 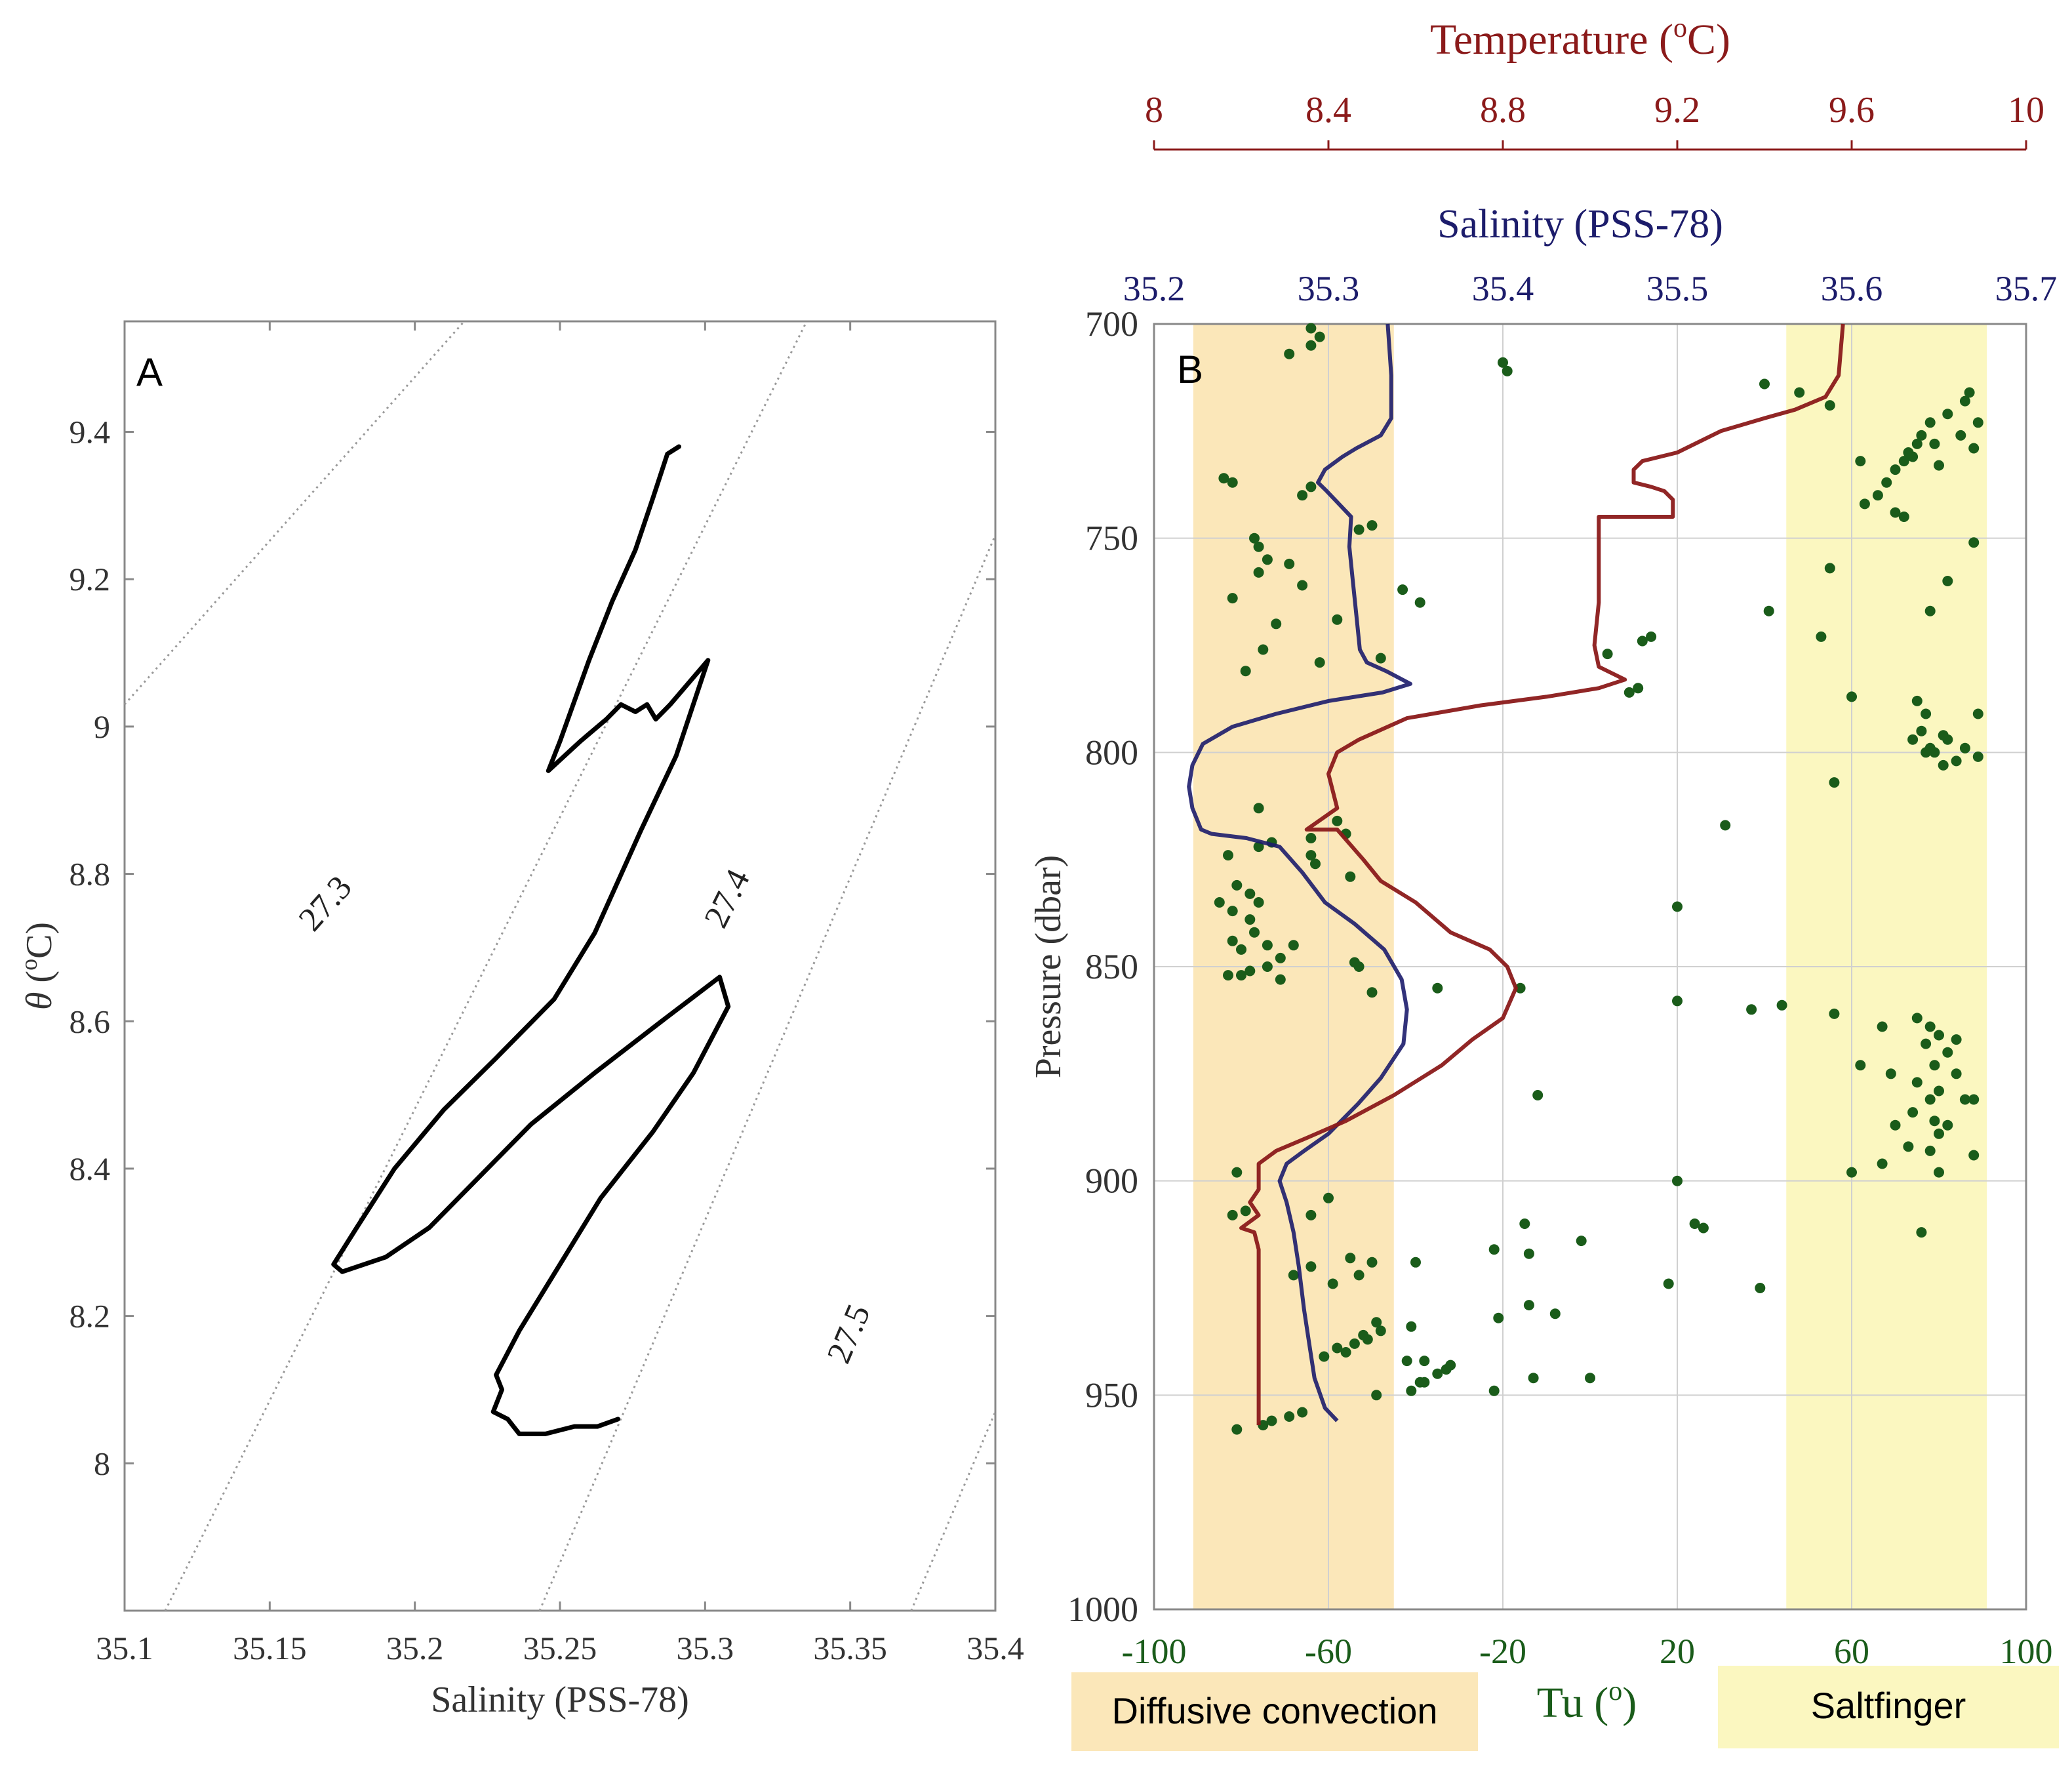 What do you see at coordinates (705, 1648) in the screenshot?
I see `x-tick-label: 35.3` at bounding box center [705, 1648].